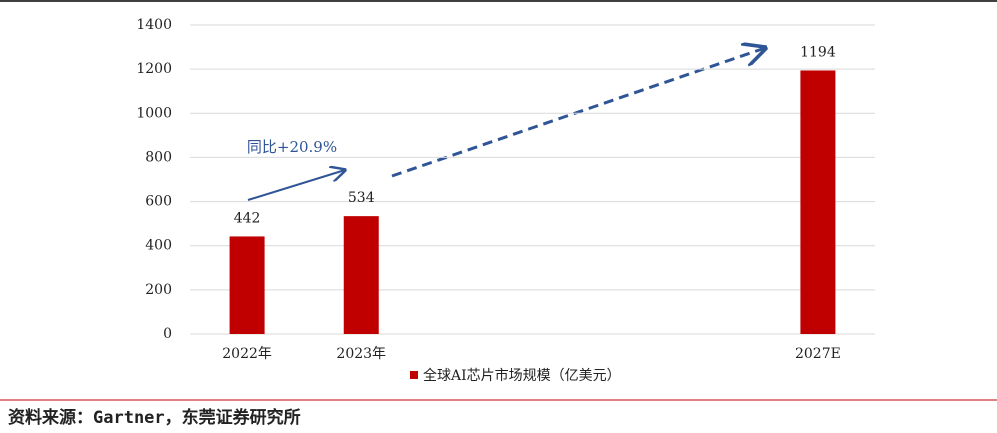  Describe the element at coordinates (154, 113) in the screenshot. I see `y-tick-label: 1000` at that location.